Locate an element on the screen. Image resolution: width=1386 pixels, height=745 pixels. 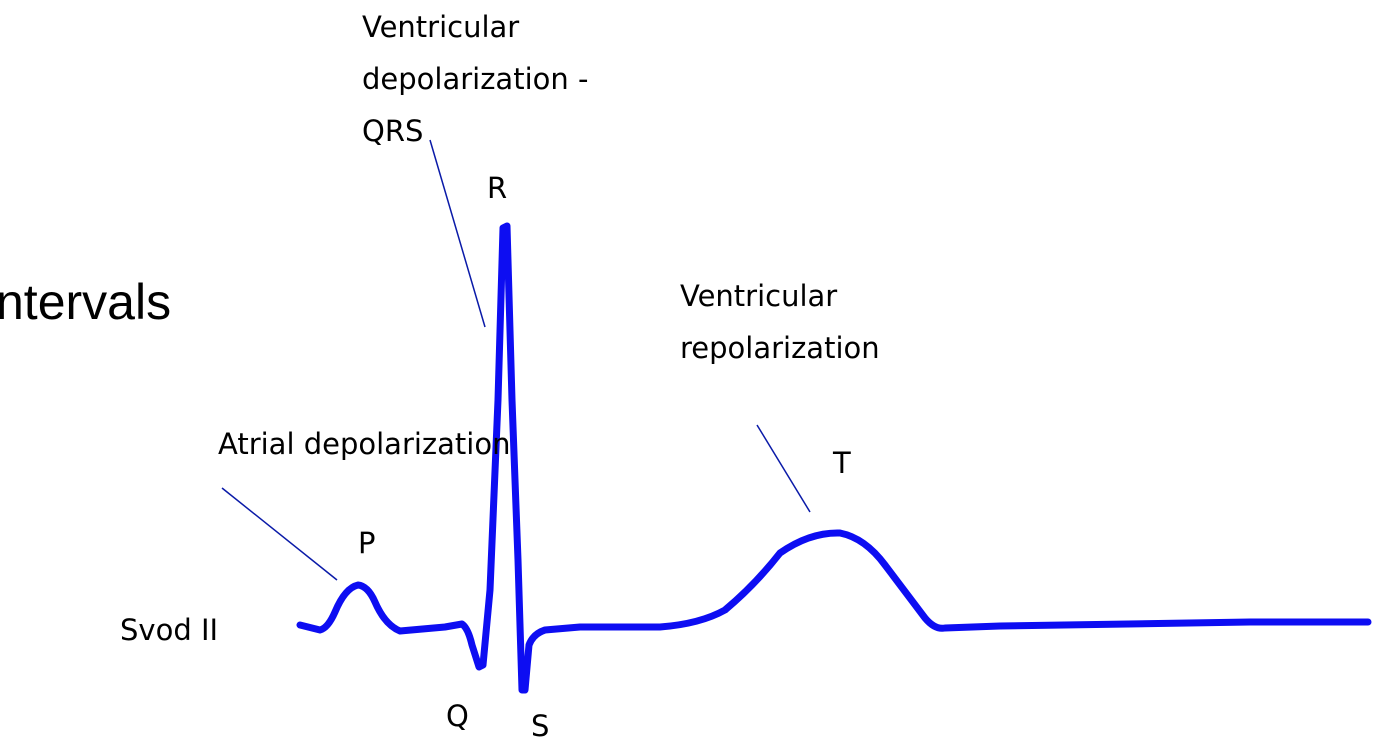
label: Atrial depolarization is located at coordinates (364, 444).